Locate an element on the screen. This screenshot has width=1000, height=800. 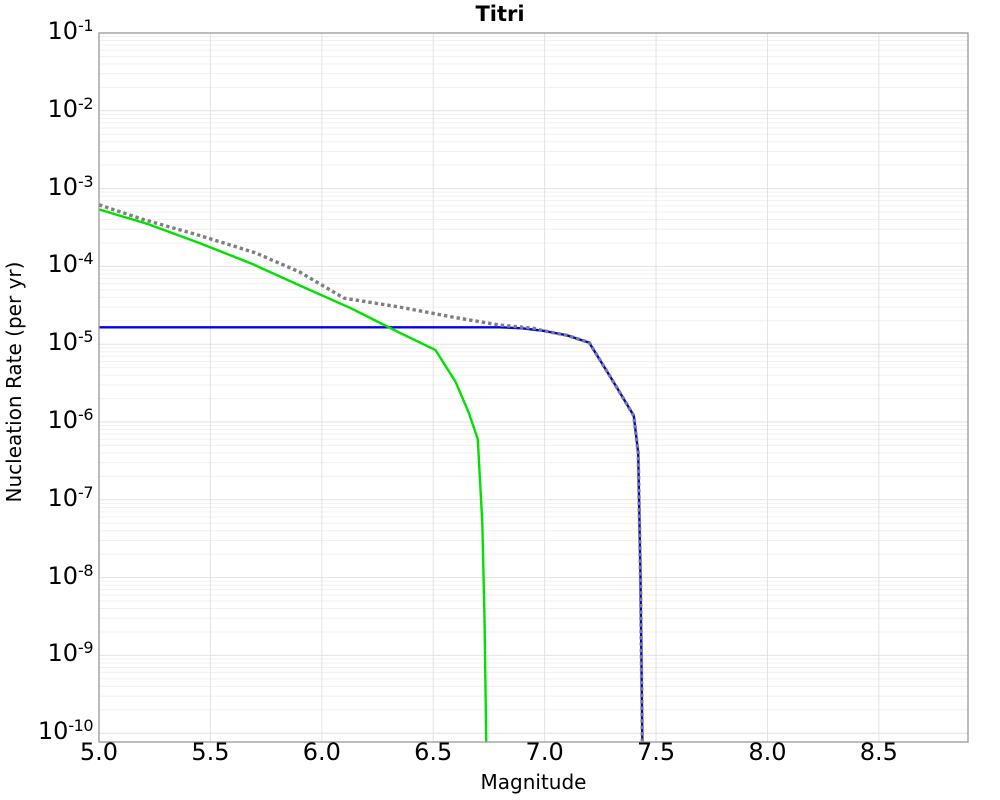
y-tick-label: 10⁻⁶ is located at coordinates (70, 419).